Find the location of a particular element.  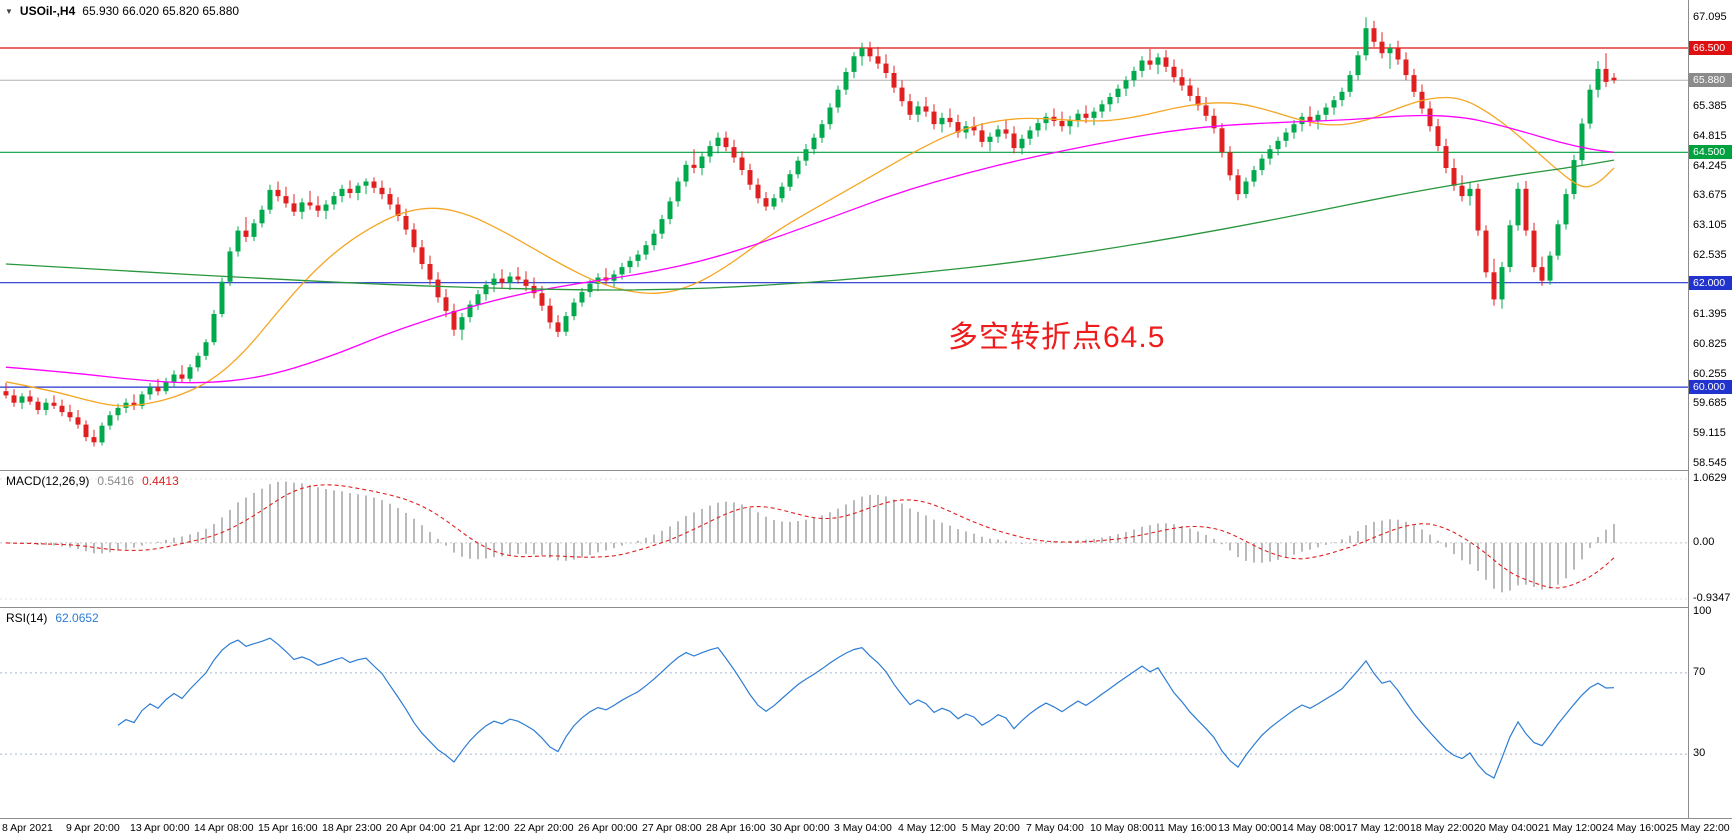

macd-axis-label: 0.00 is located at coordinates (1704, 541).